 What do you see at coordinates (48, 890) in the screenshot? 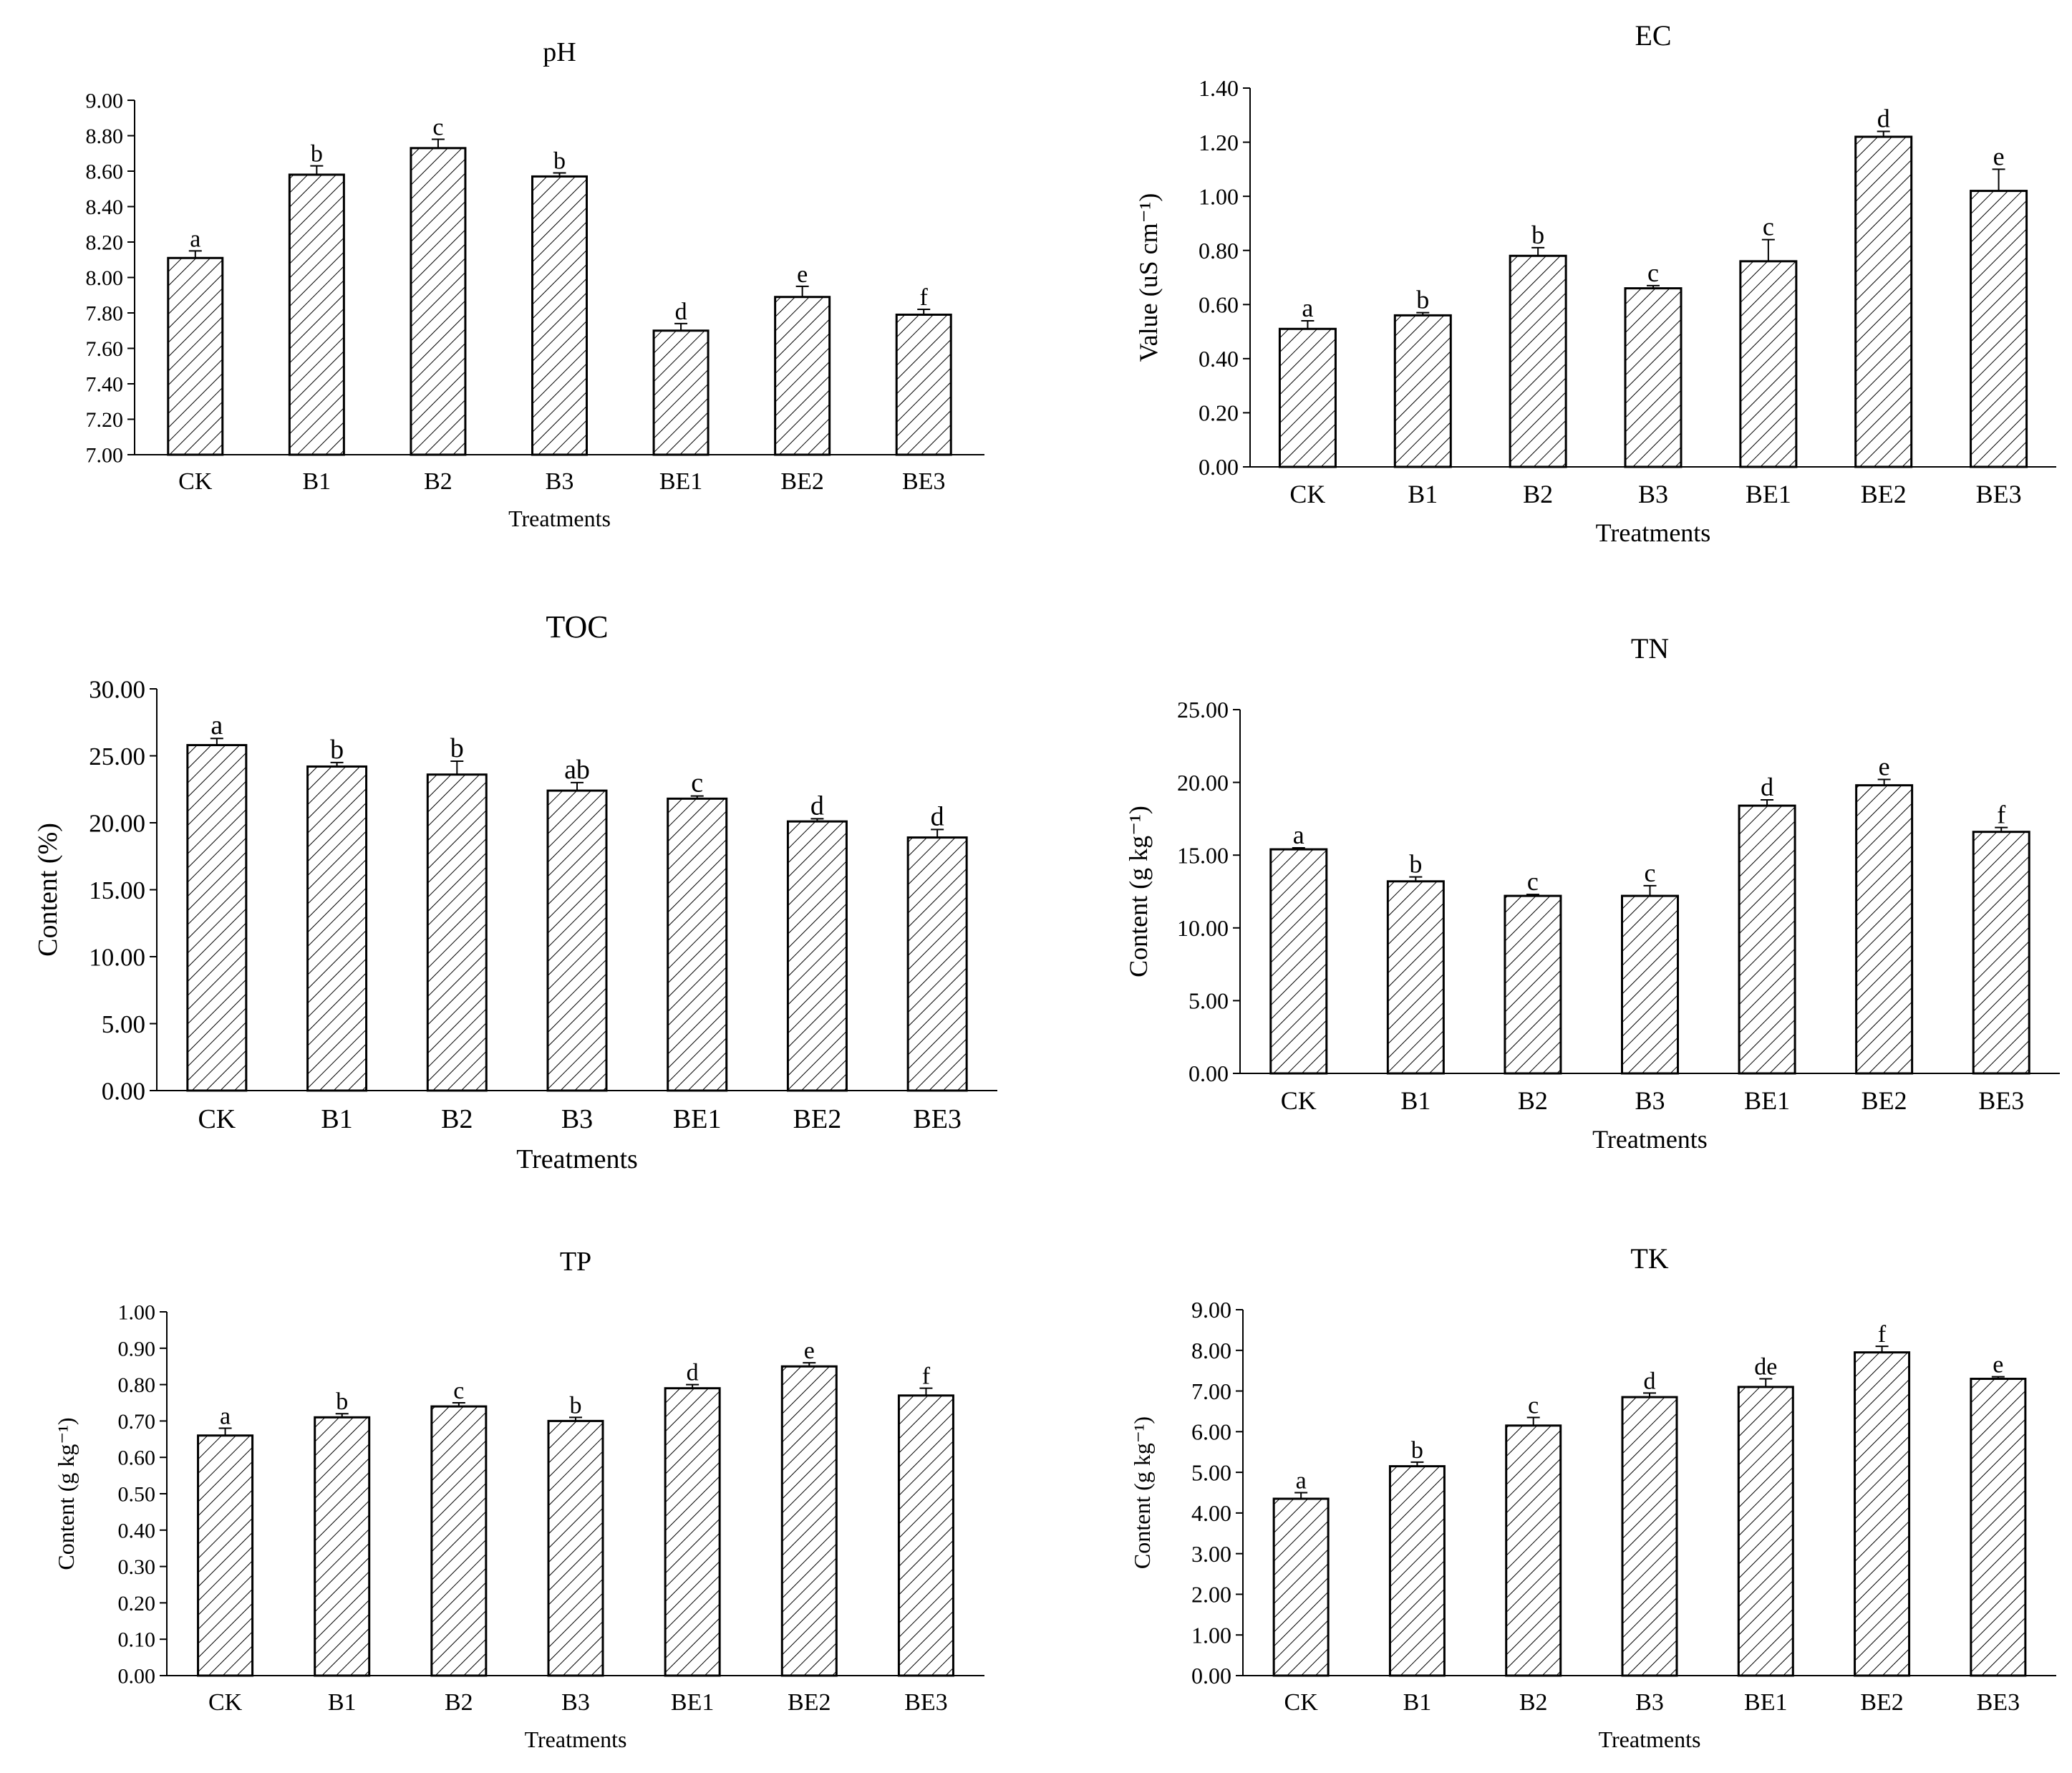
I see `y-axis-title: Content (%)` at bounding box center [48, 890].